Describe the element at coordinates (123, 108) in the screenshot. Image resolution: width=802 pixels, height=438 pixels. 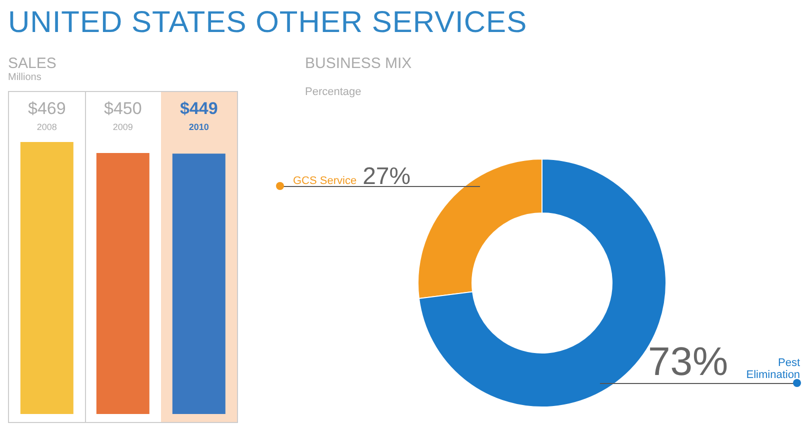
I see `data-label: $450` at that location.